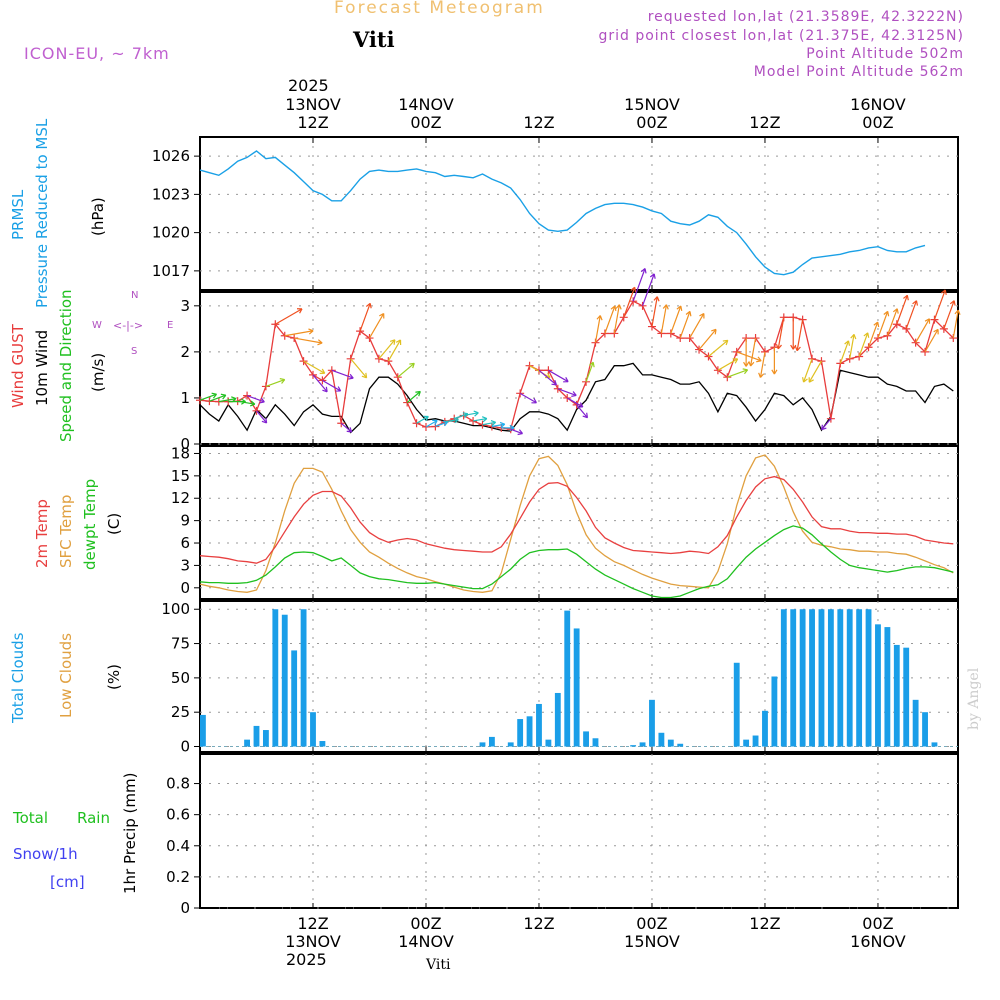 The image size is (1000, 1000). I want to click on ytick-label-2-0: 0, so click(185, 588).